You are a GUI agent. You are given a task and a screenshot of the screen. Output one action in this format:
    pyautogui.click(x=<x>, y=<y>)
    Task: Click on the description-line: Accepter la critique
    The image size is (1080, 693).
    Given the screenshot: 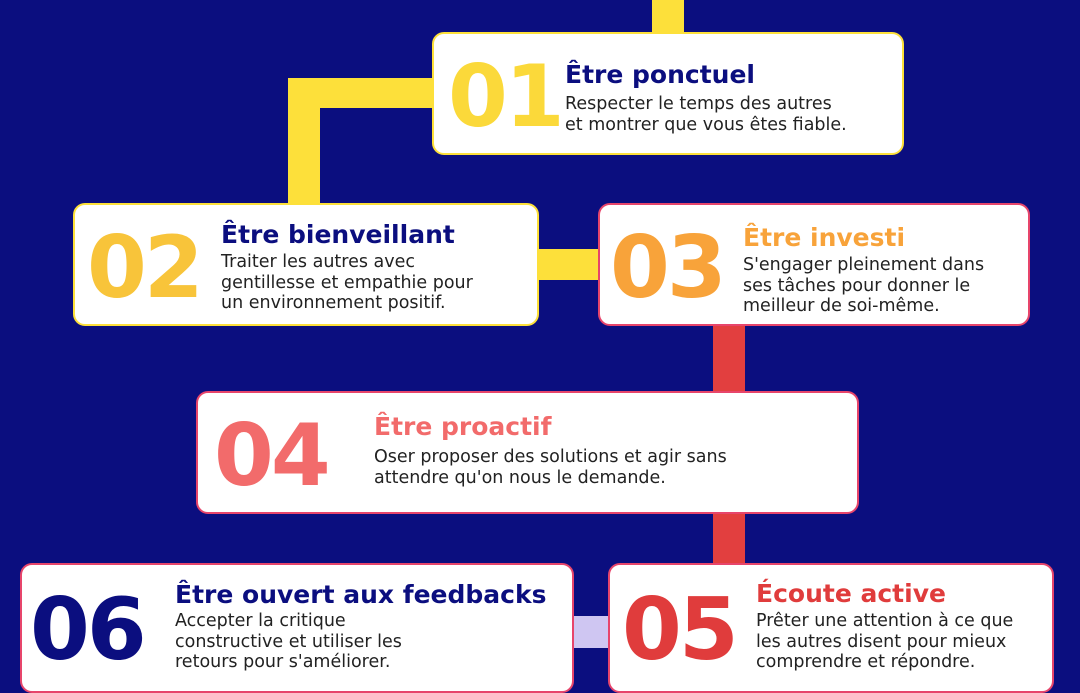 What is the action you would take?
    pyautogui.click(x=260, y=621)
    